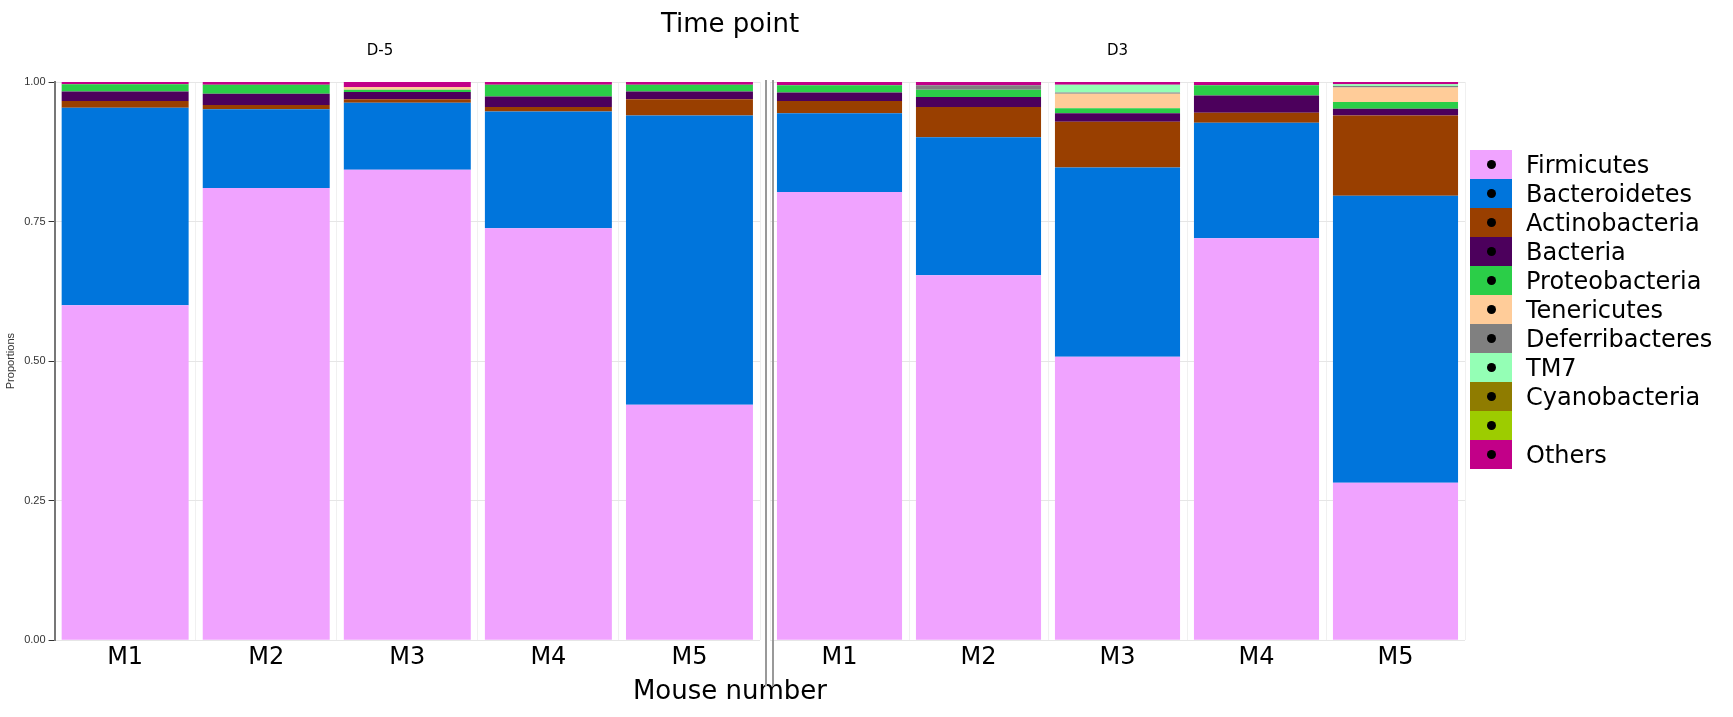 The height and width of the screenshot is (717, 1733). What do you see at coordinates (730, 23) in the screenshot?
I see `chart-title: Time point` at bounding box center [730, 23].